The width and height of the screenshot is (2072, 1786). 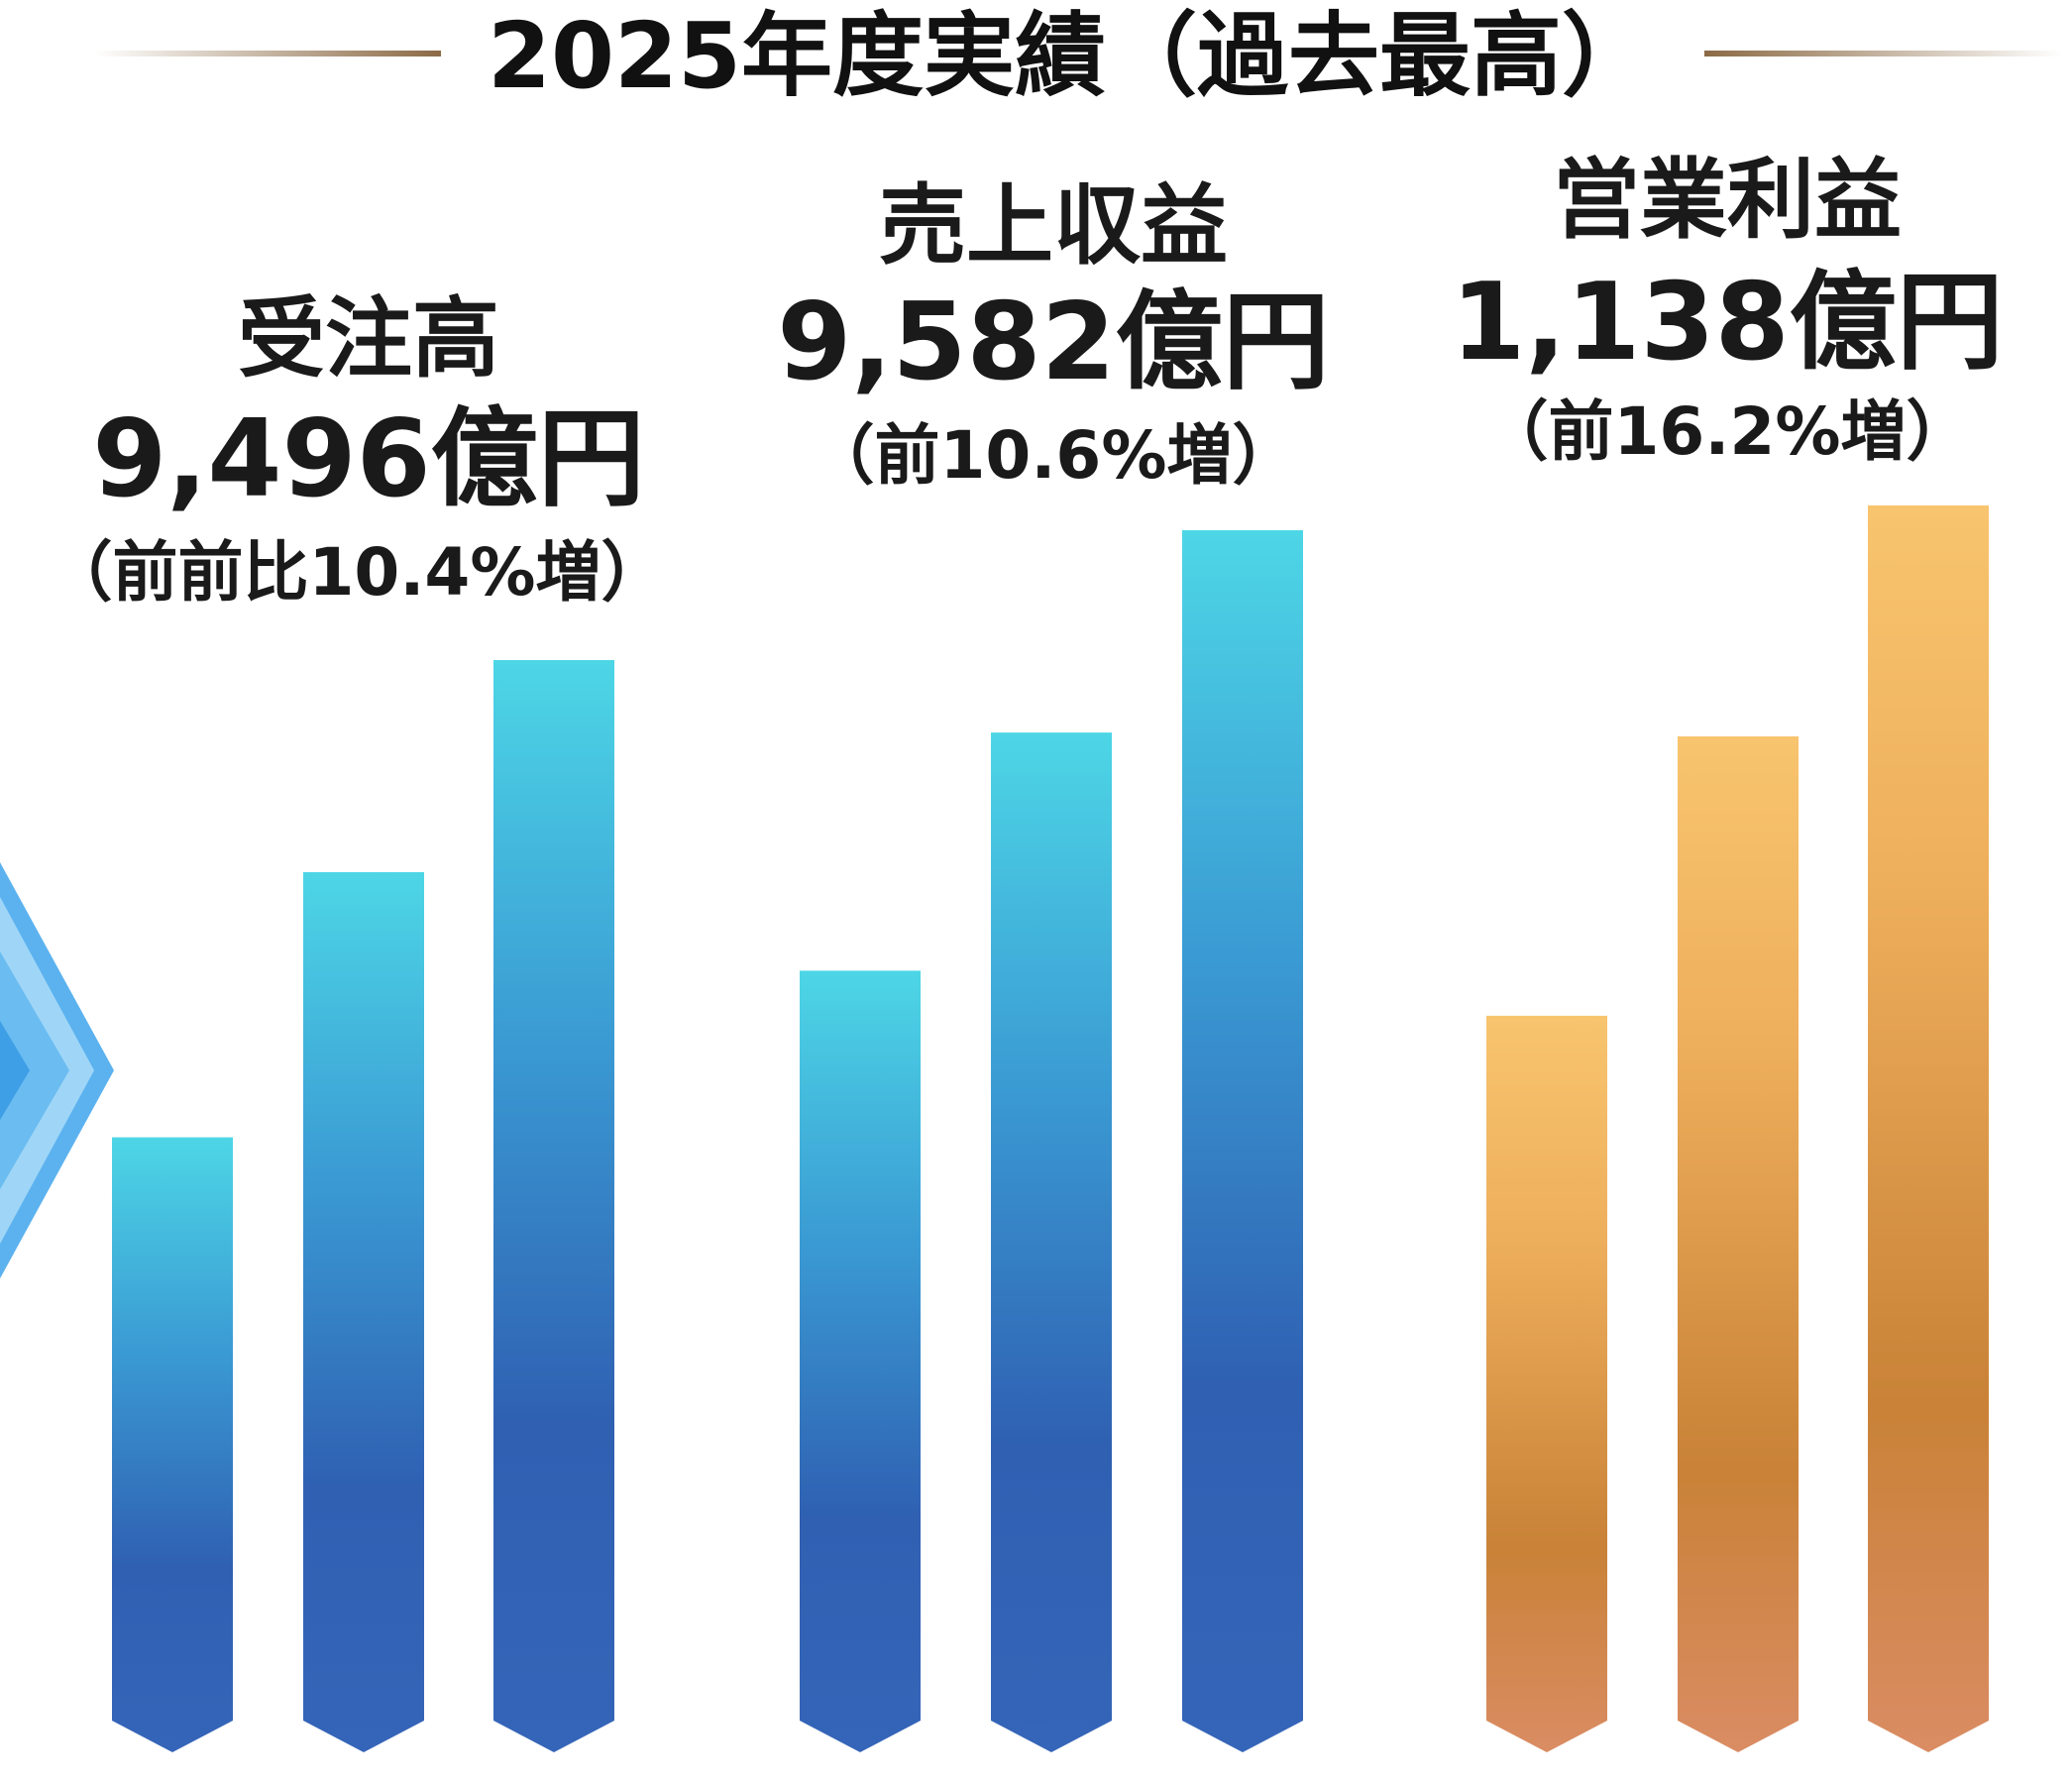 I want to click on metric-label-orders: 受注高, so click(x=368, y=338).